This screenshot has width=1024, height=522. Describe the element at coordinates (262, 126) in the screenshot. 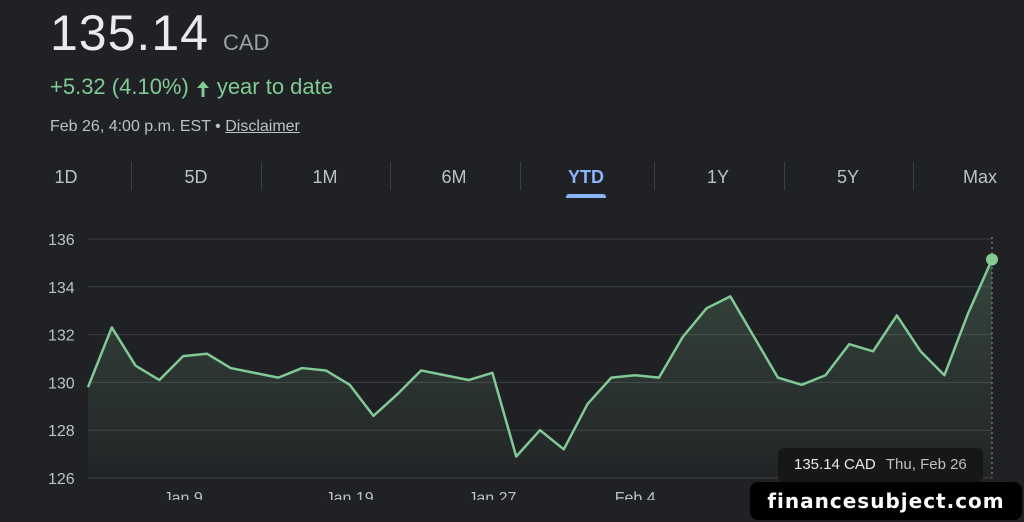

I see `disclaimer-link: Disclaimer` at that location.